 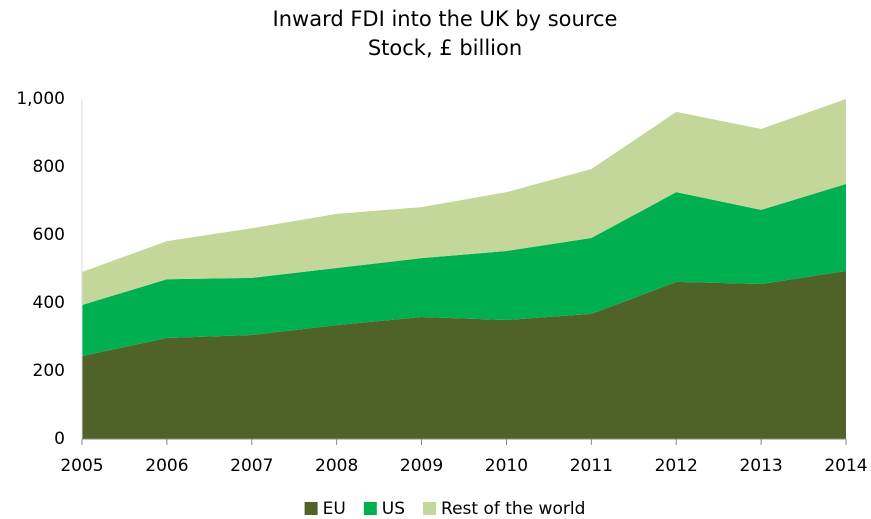 I want to click on x-tick-label: 2005, so click(x=81, y=466).